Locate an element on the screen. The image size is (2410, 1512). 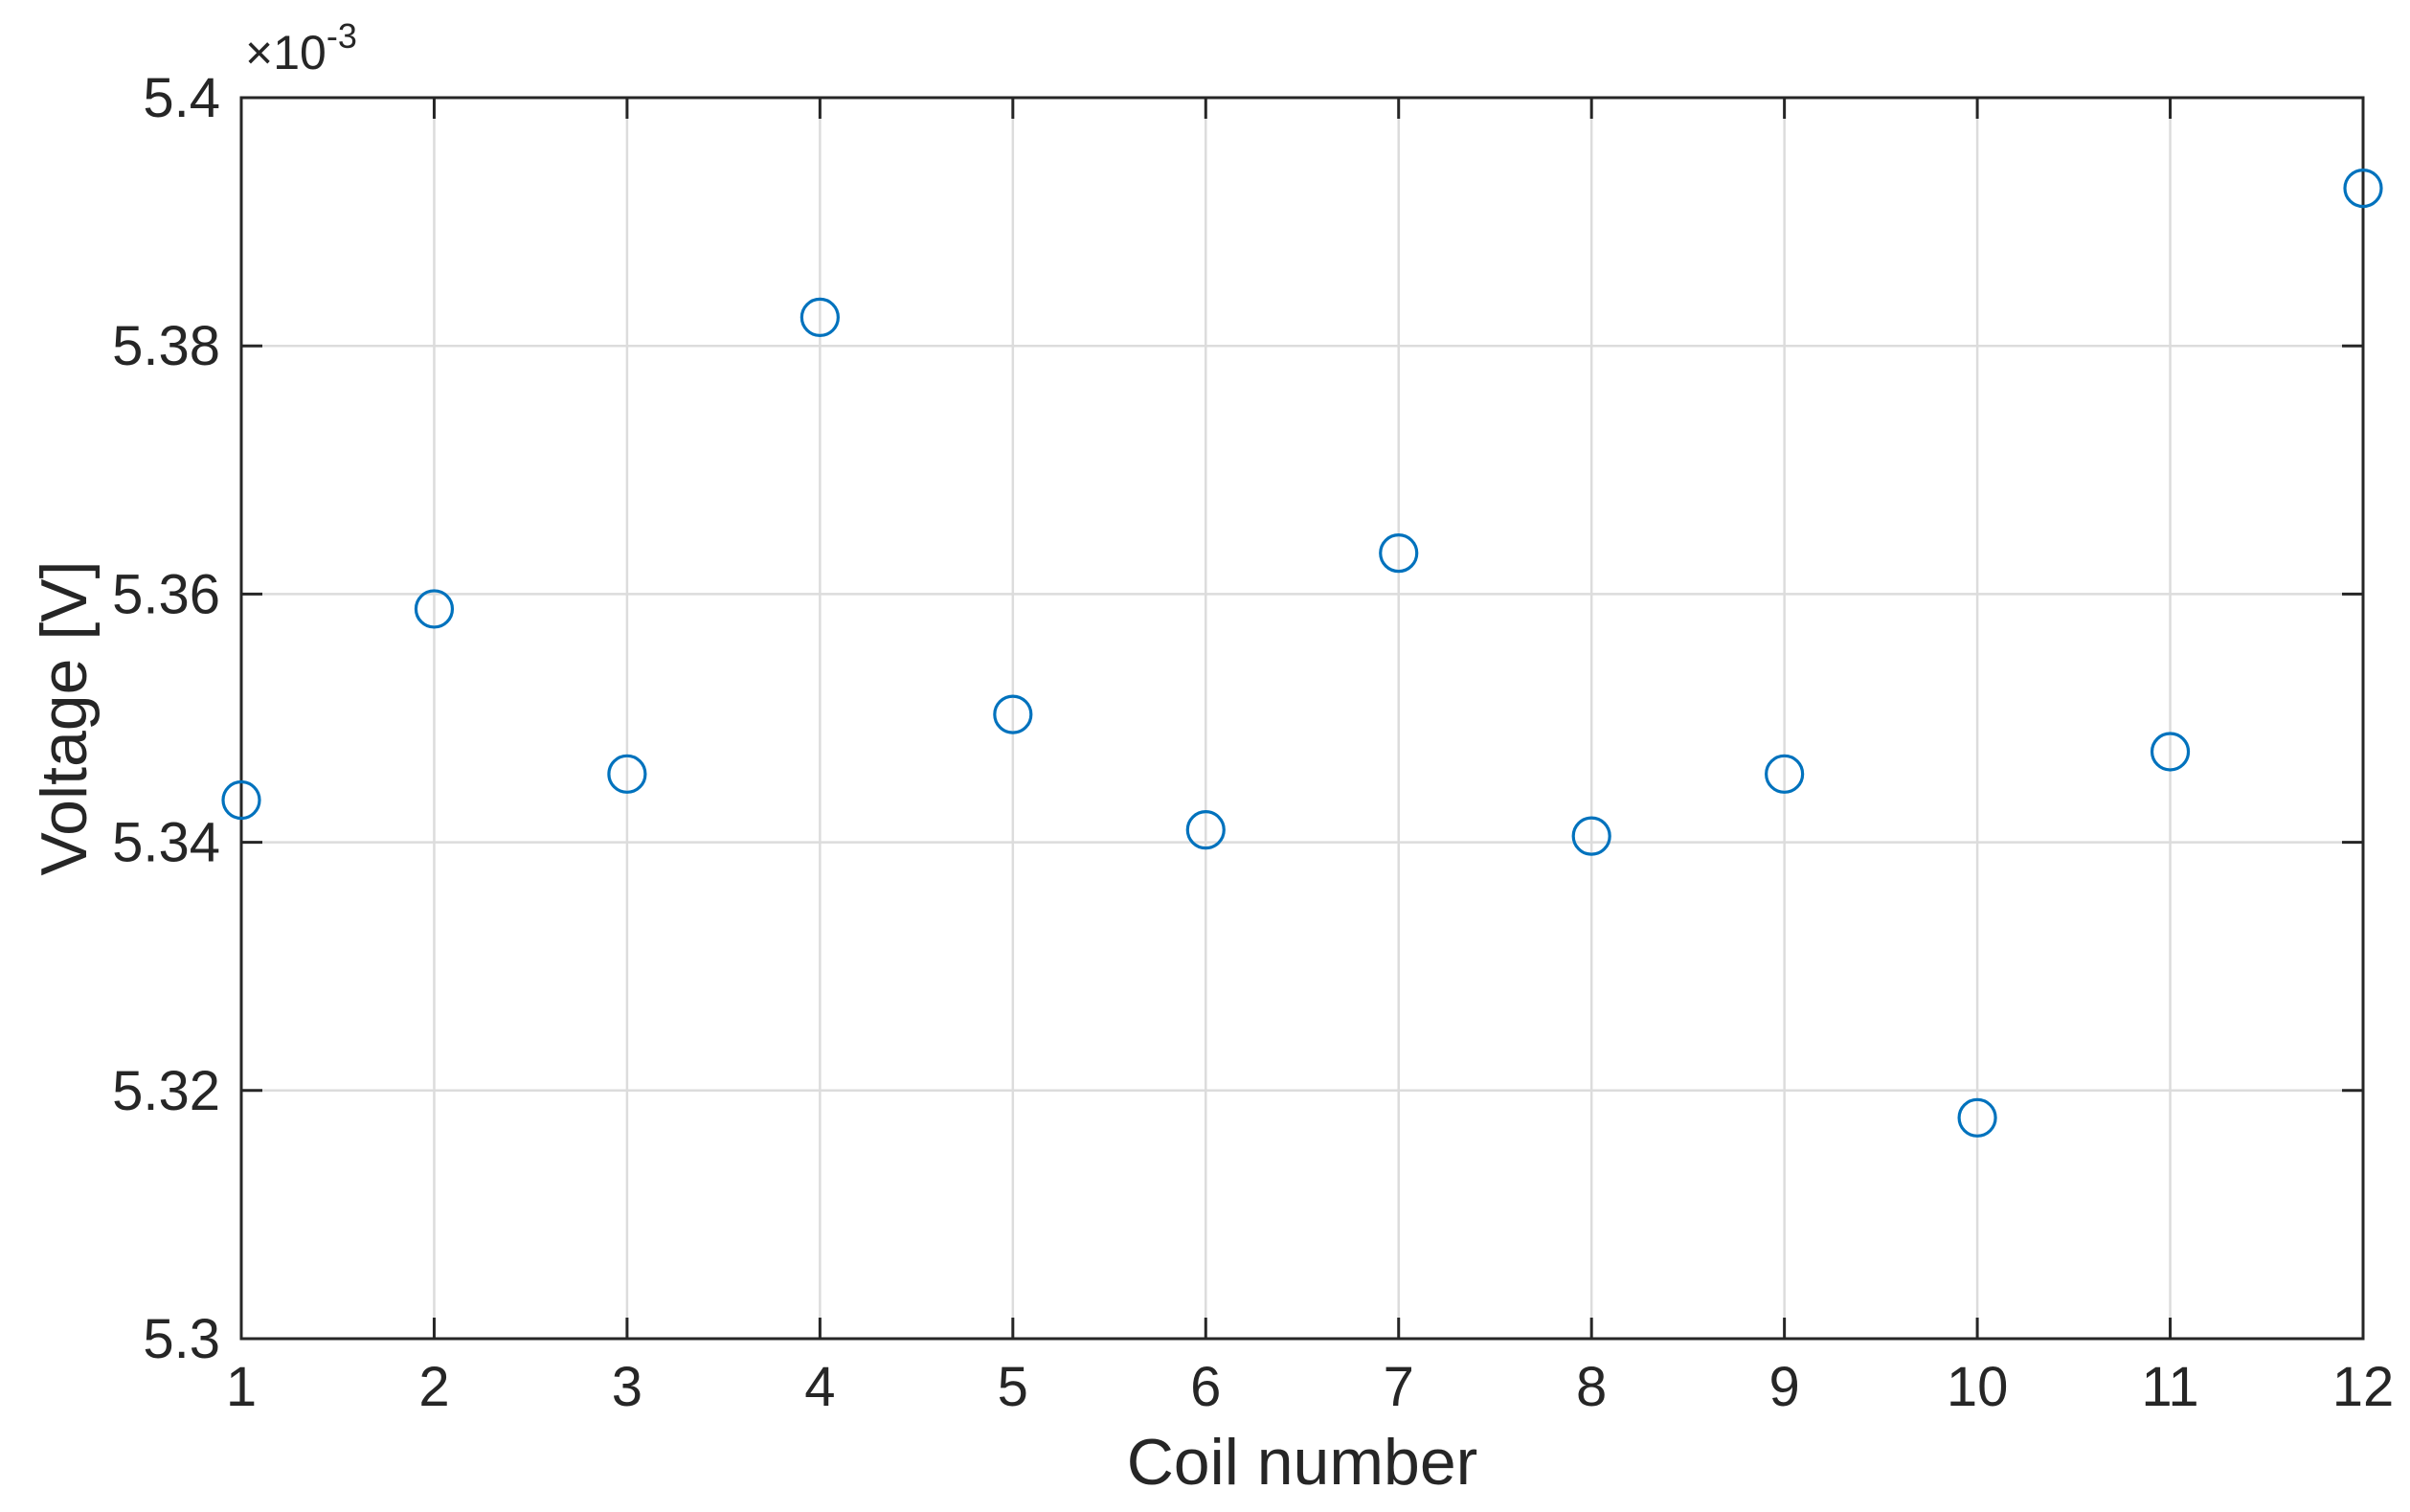
x-tick-label: 4 is located at coordinates (819, 1387).